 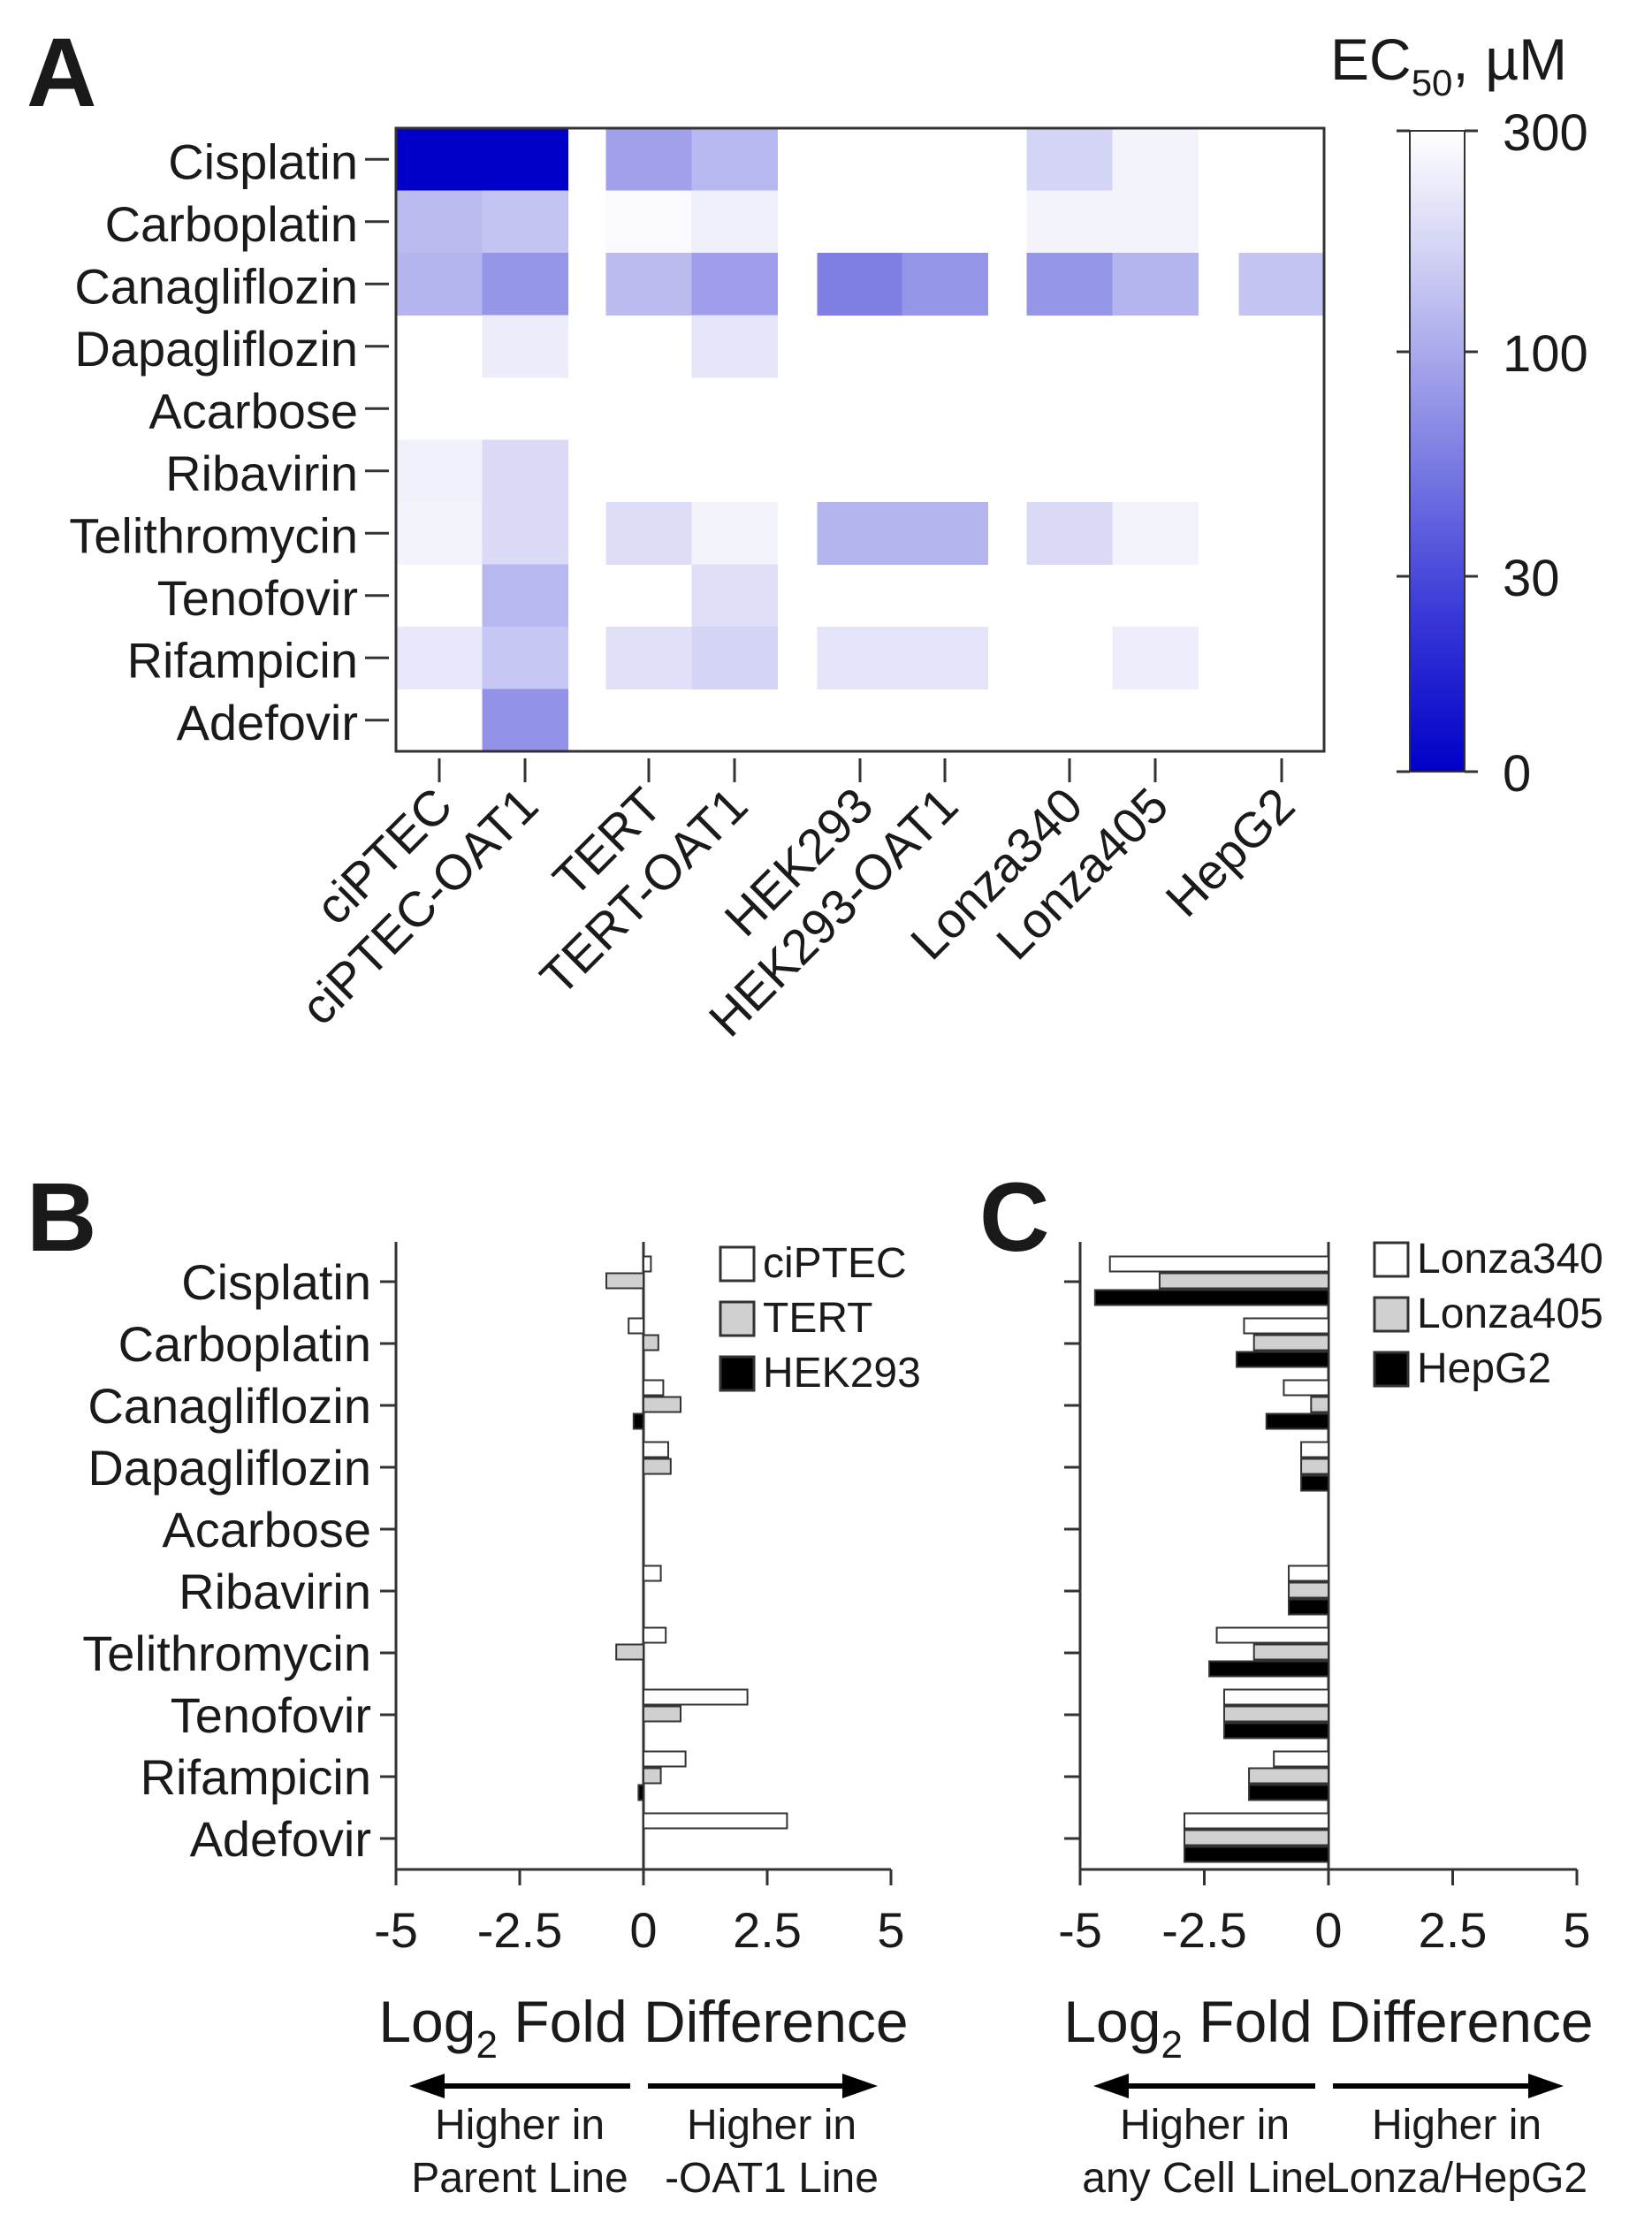 I want to click on panel-c-bar-hepg2-telithromycin, so click(x=1269, y=1669).